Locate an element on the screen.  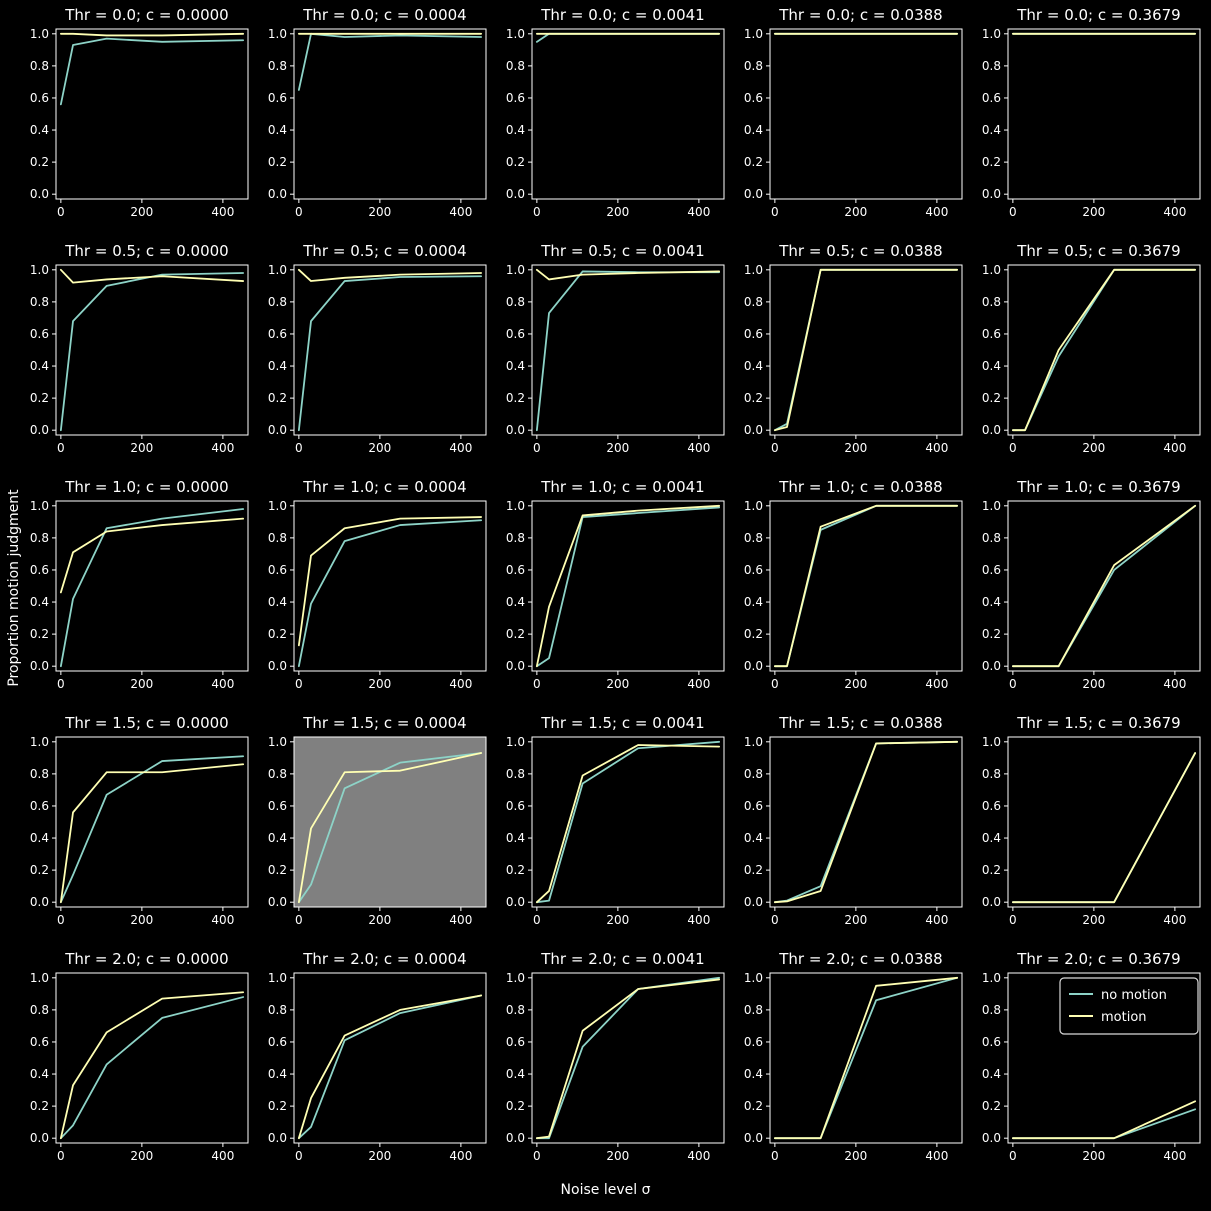
subplot-title: Thr = 2.0; c = 0.0041 is located at coordinates (623, 959).